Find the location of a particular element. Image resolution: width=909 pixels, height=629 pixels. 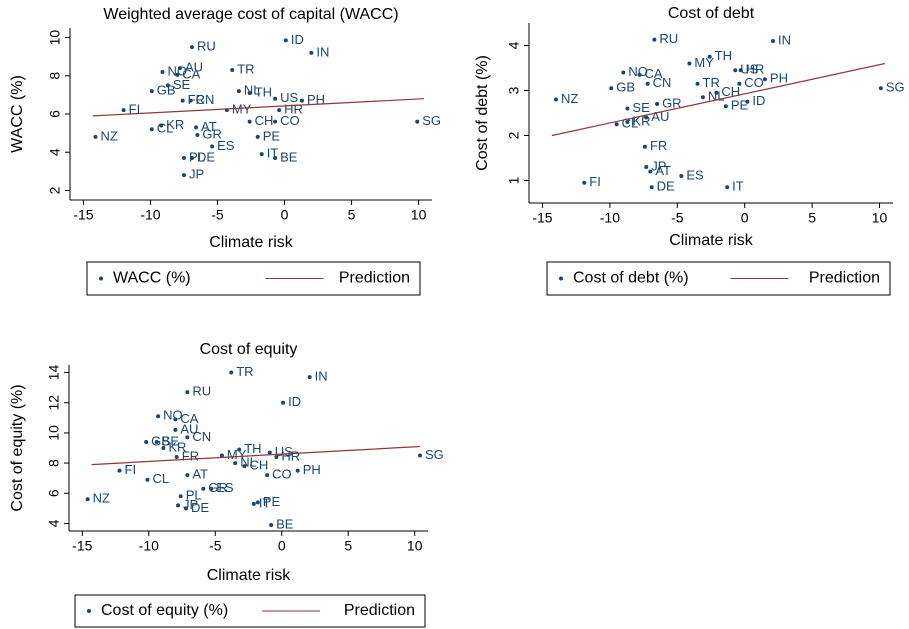

point-label: GB is located at coordinates (166, 90).